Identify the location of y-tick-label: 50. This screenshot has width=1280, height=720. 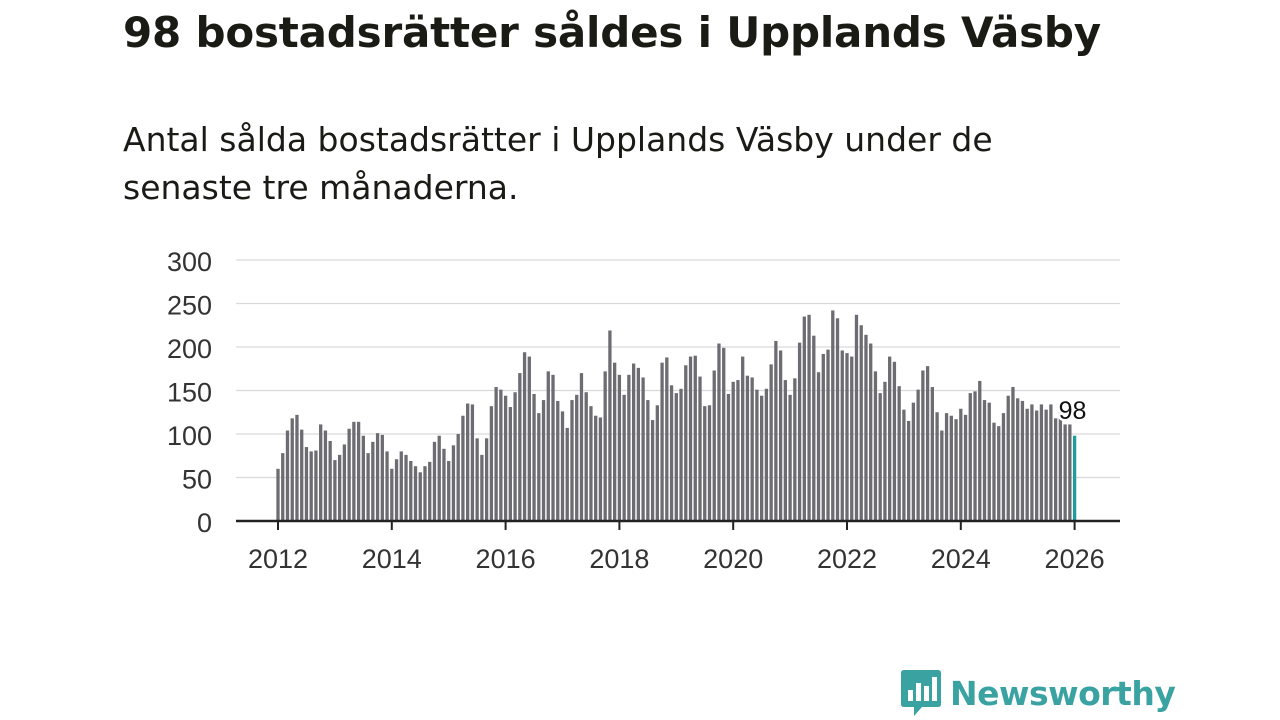
(197, 480).